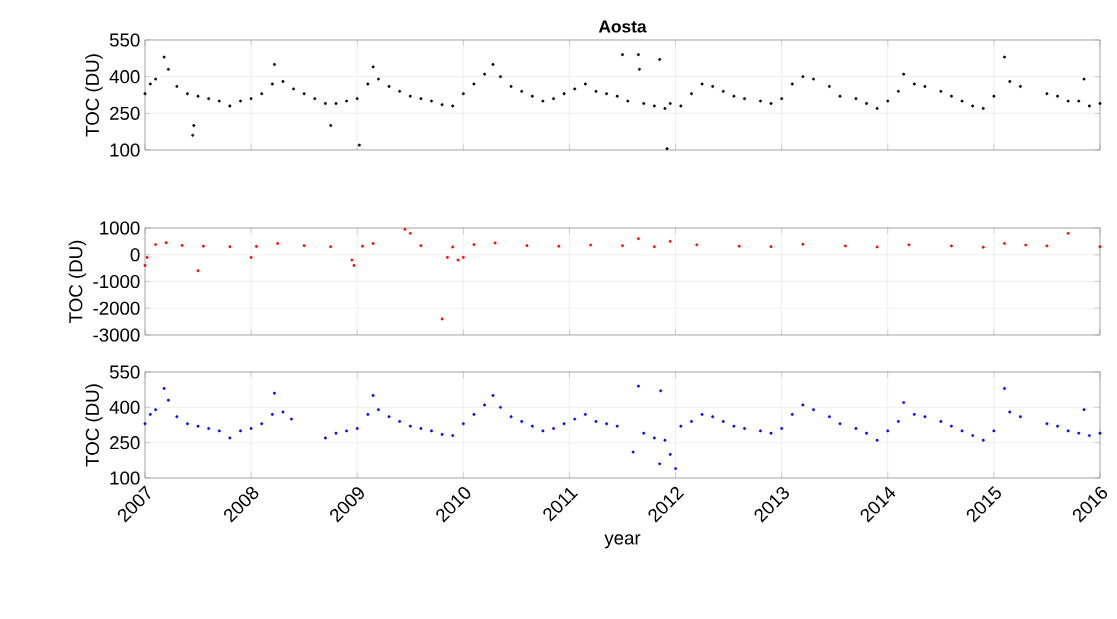 The image size is (1117, 619). What do you see at coordinates (116, 281) in the screenshot?
I see `y-tick-label: -1000` at bounding box center [116, 281].